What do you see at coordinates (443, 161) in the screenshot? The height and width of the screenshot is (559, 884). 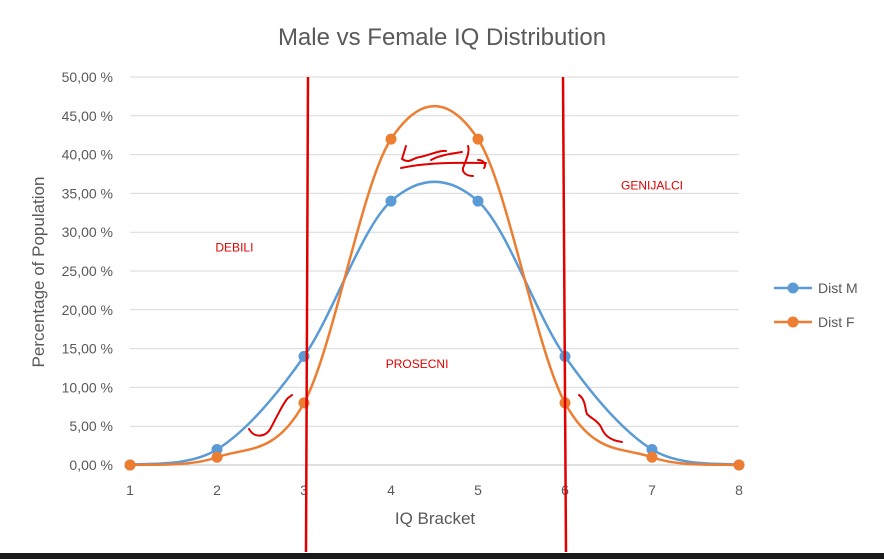 I see `scribble-center` at bounding box center [443, 161].